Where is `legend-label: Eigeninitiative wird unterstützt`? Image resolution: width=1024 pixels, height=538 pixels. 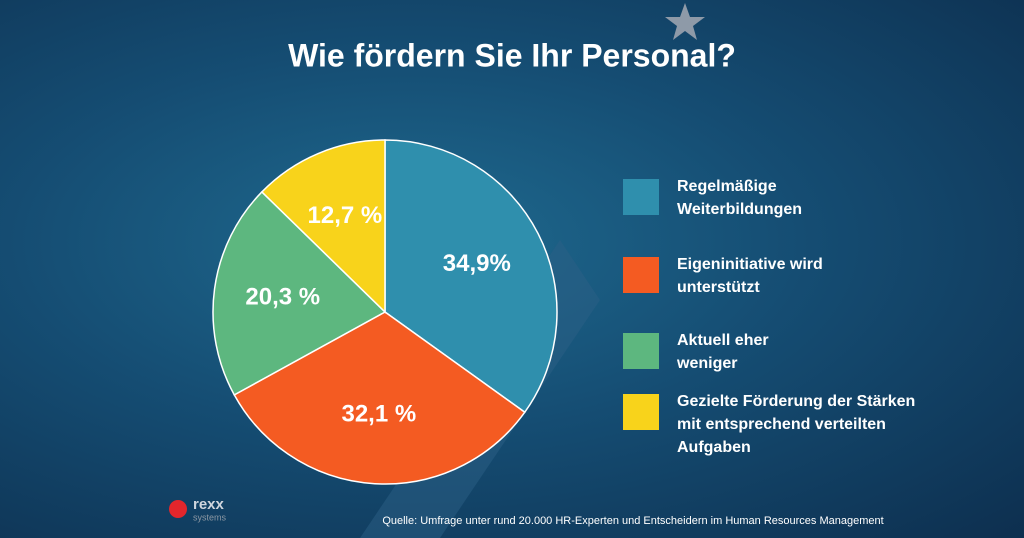
legend-label: Eigeninitiative wird unterstützt is located at coordinates (750, 276).